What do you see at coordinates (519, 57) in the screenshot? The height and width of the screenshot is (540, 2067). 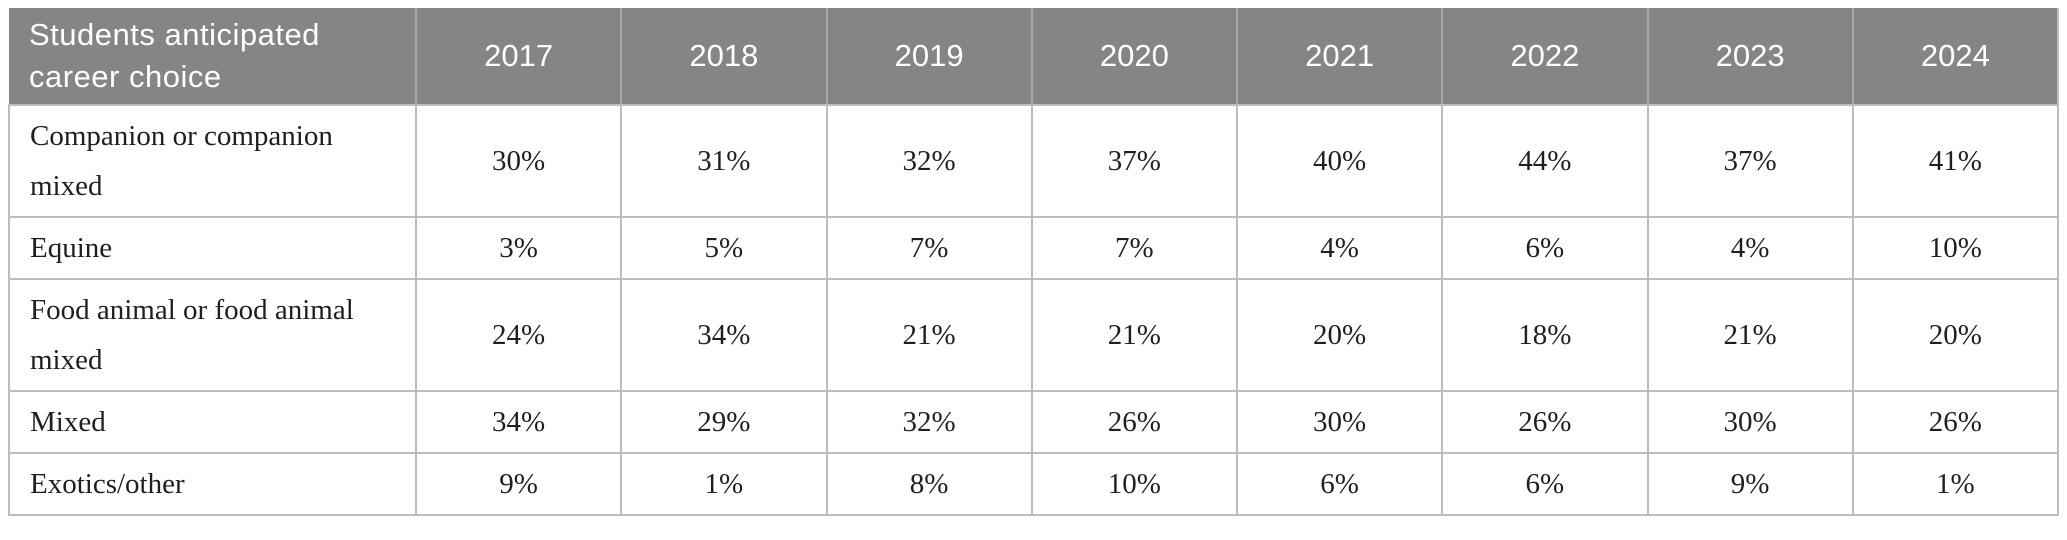 I see `year-header: 2017` at bounding box center [519, 57].